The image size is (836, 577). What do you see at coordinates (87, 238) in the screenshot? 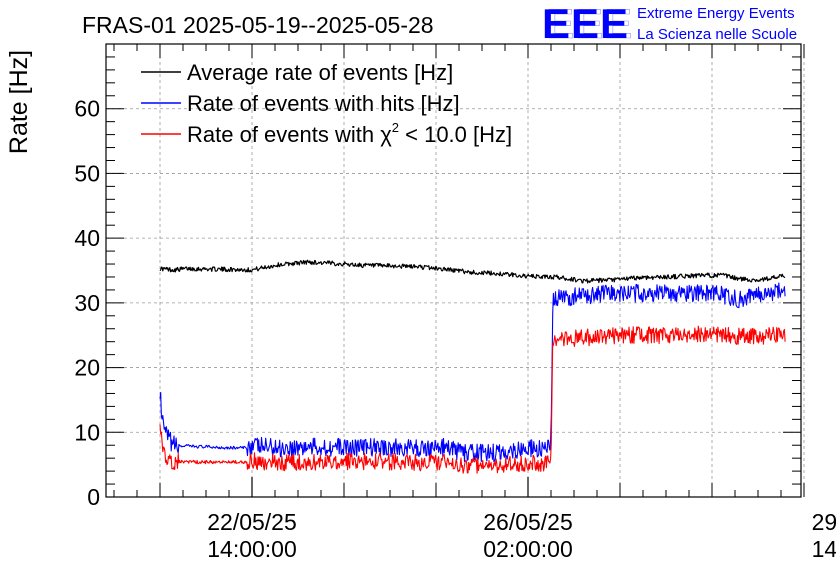
I see `y-tick-label-40: 40` at bounding box center [87, 238].